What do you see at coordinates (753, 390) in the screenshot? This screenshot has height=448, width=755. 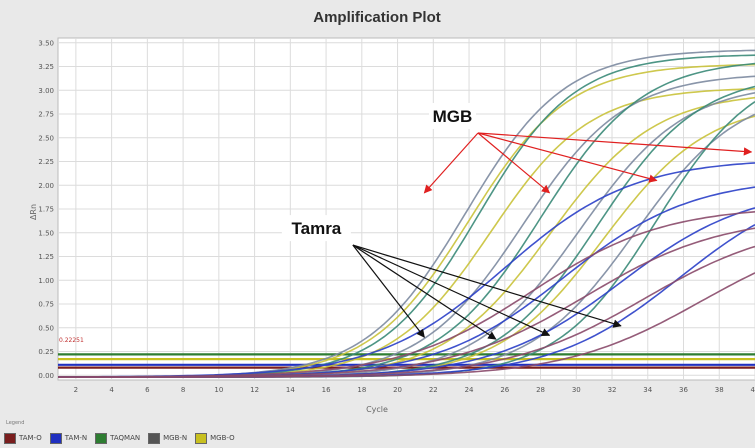 I see `x-tick-label: 40` at bounding box center [753, 390].